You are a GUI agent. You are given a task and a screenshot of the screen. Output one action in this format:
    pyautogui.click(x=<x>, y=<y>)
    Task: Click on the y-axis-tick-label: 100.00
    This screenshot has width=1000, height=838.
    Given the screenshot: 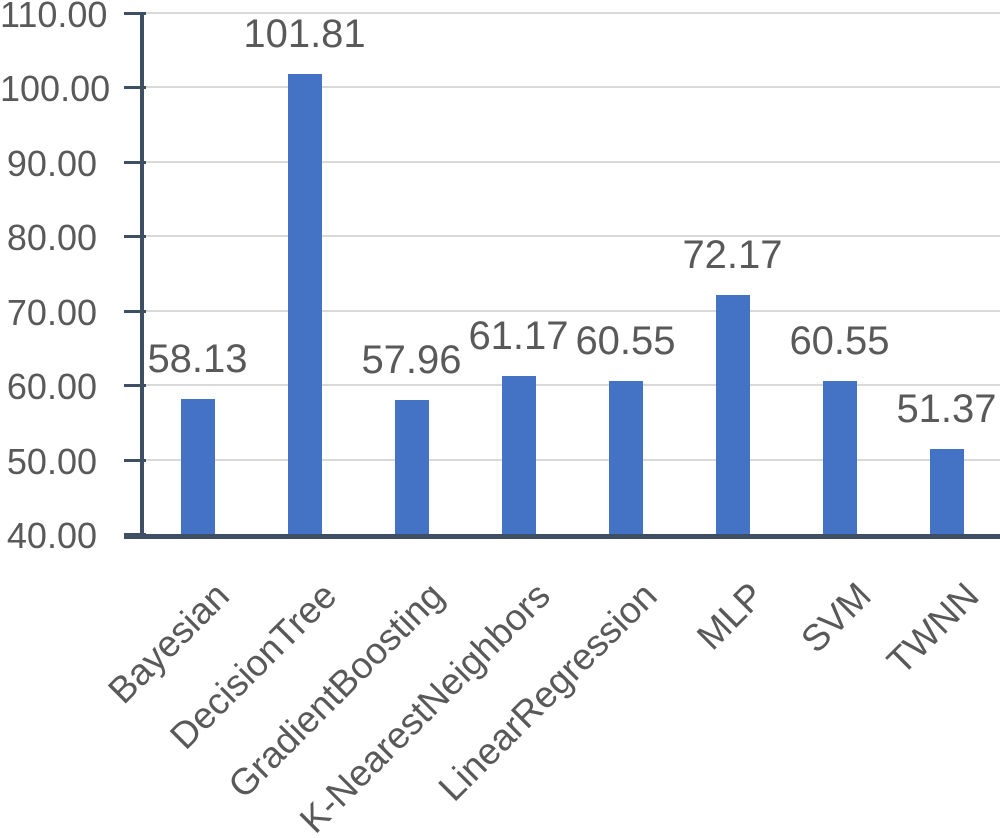 What is the action you would take?
    pyautogui.click(x=55, y=89)
    